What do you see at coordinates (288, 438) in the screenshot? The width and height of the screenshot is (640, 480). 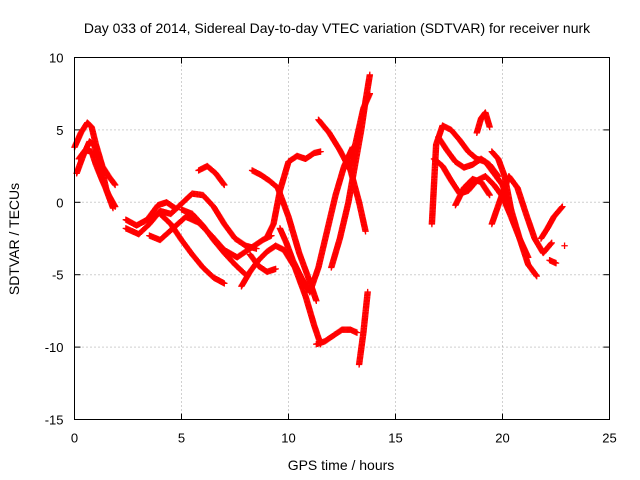 I see `x-tick-label: 10` at bounding box center [288, 438].